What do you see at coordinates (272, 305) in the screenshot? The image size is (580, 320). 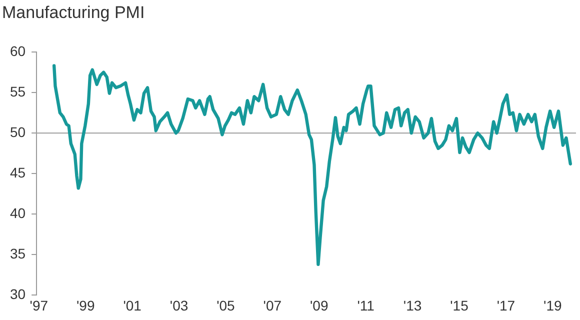 I see `x-tick-label: '07` at bounding box center [272, 305].